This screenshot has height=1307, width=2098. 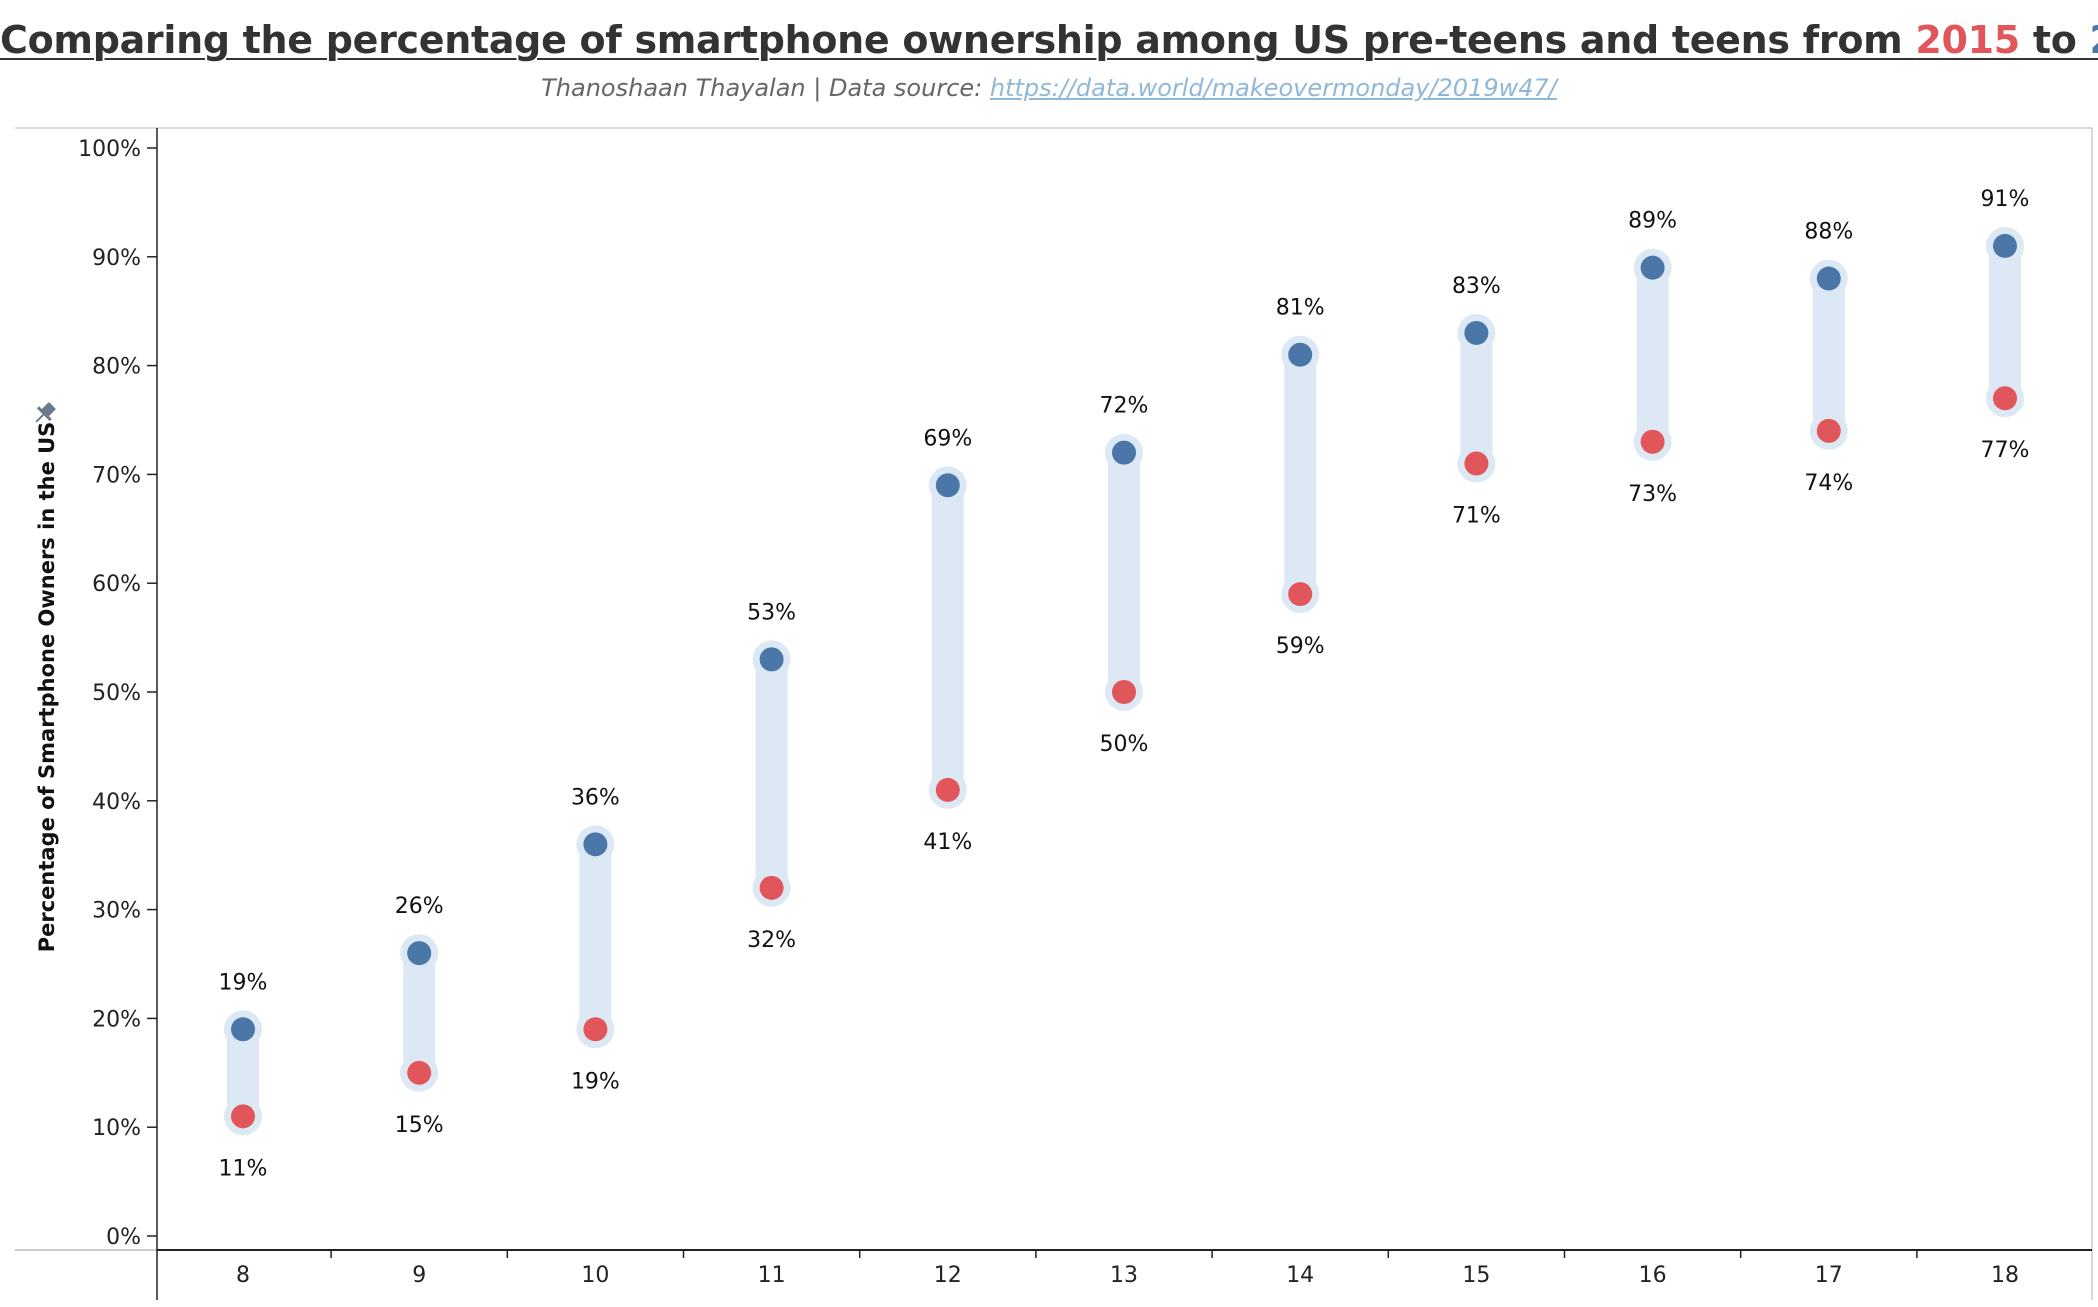 What do you see at coordinates (243, 982) in the screenshot?
I see `data-label-2019: 19%` at bounding box center [243, 982].